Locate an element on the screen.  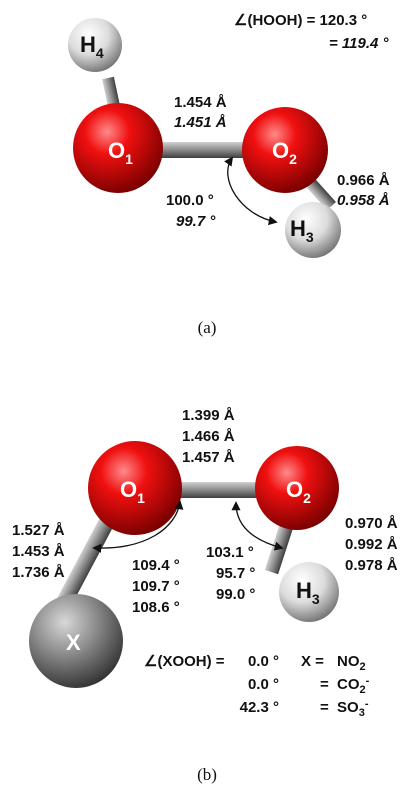
eq-prefix-2: = is located at coordinates (324, 684).